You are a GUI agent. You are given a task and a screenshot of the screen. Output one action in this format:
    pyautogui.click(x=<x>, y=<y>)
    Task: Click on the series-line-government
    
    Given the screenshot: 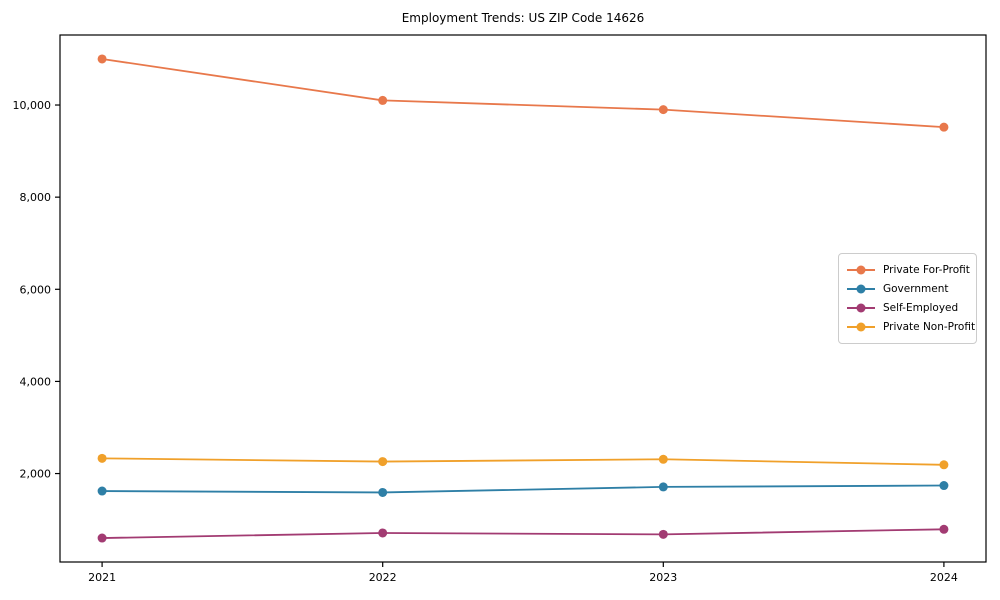 What is the action you would take?
    pyautogui.click(x=523, y=489)
    